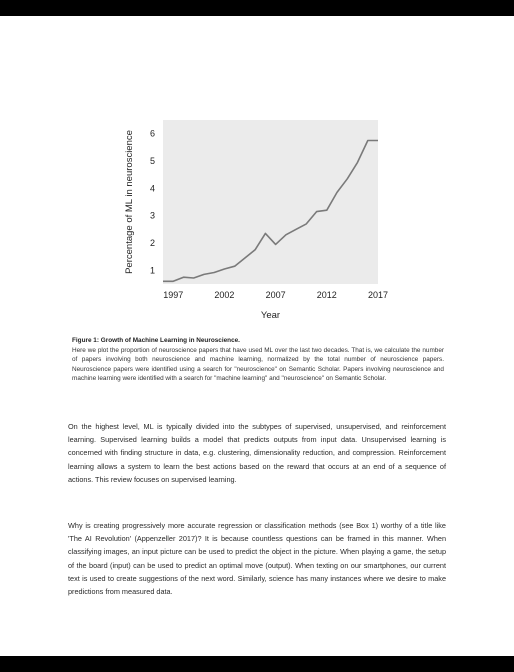 This screenshot has height=672, width=514. Describe the element at coordinates (152, 202) in the screenshot. I see `y-axis-ticks: 1 2 3 4 5 6` at that location.